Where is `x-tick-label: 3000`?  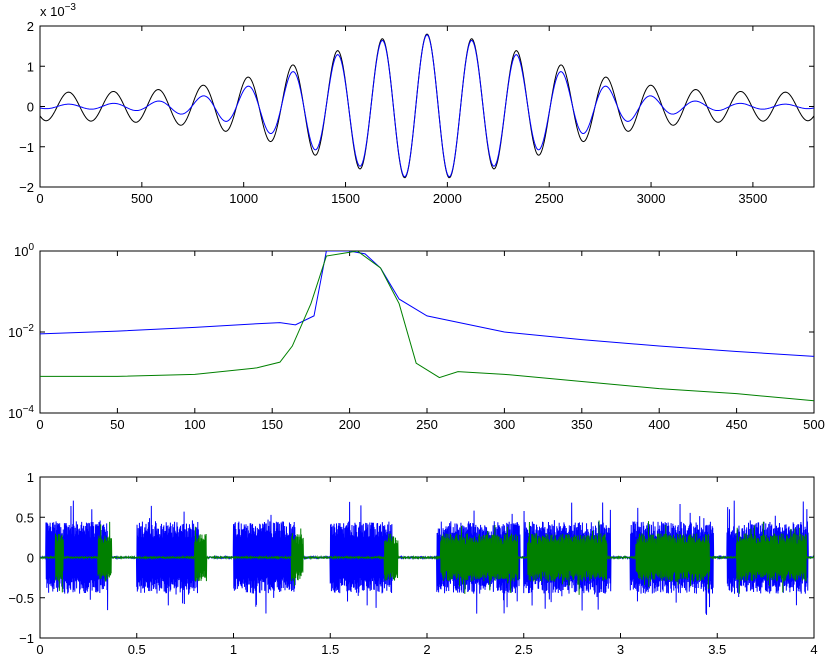
x-tick-label: 3000 is located at coordinates (651, 198).